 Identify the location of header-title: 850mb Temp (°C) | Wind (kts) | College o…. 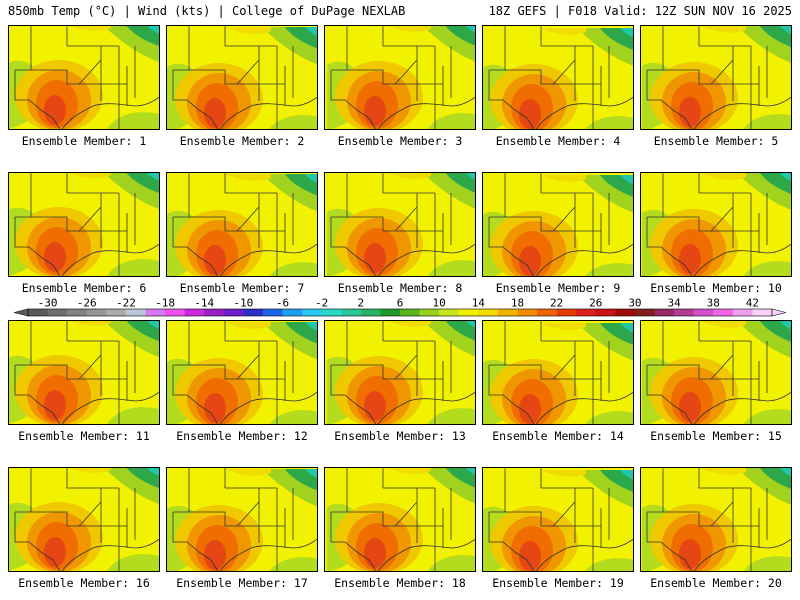
(207, 11).